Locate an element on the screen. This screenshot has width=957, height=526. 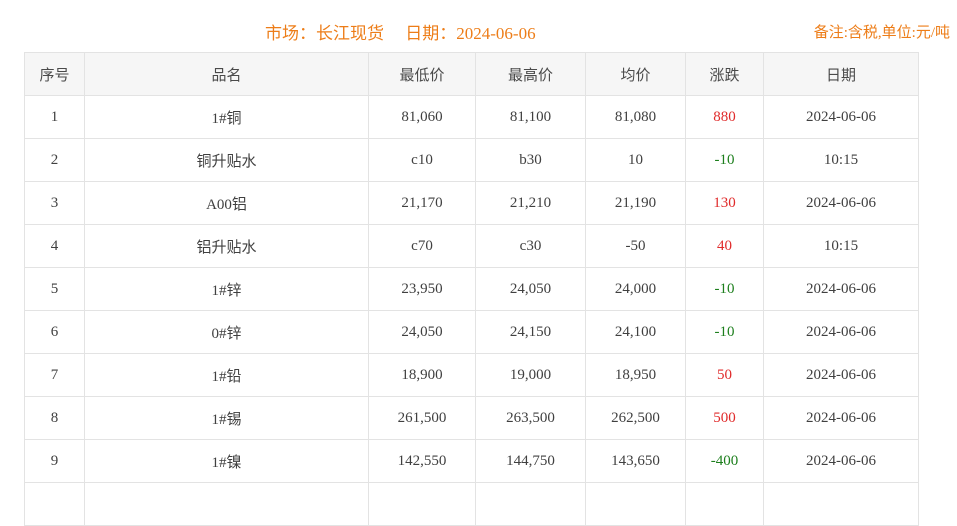
cell-avg: 10 is located at coordinates (635, 160).